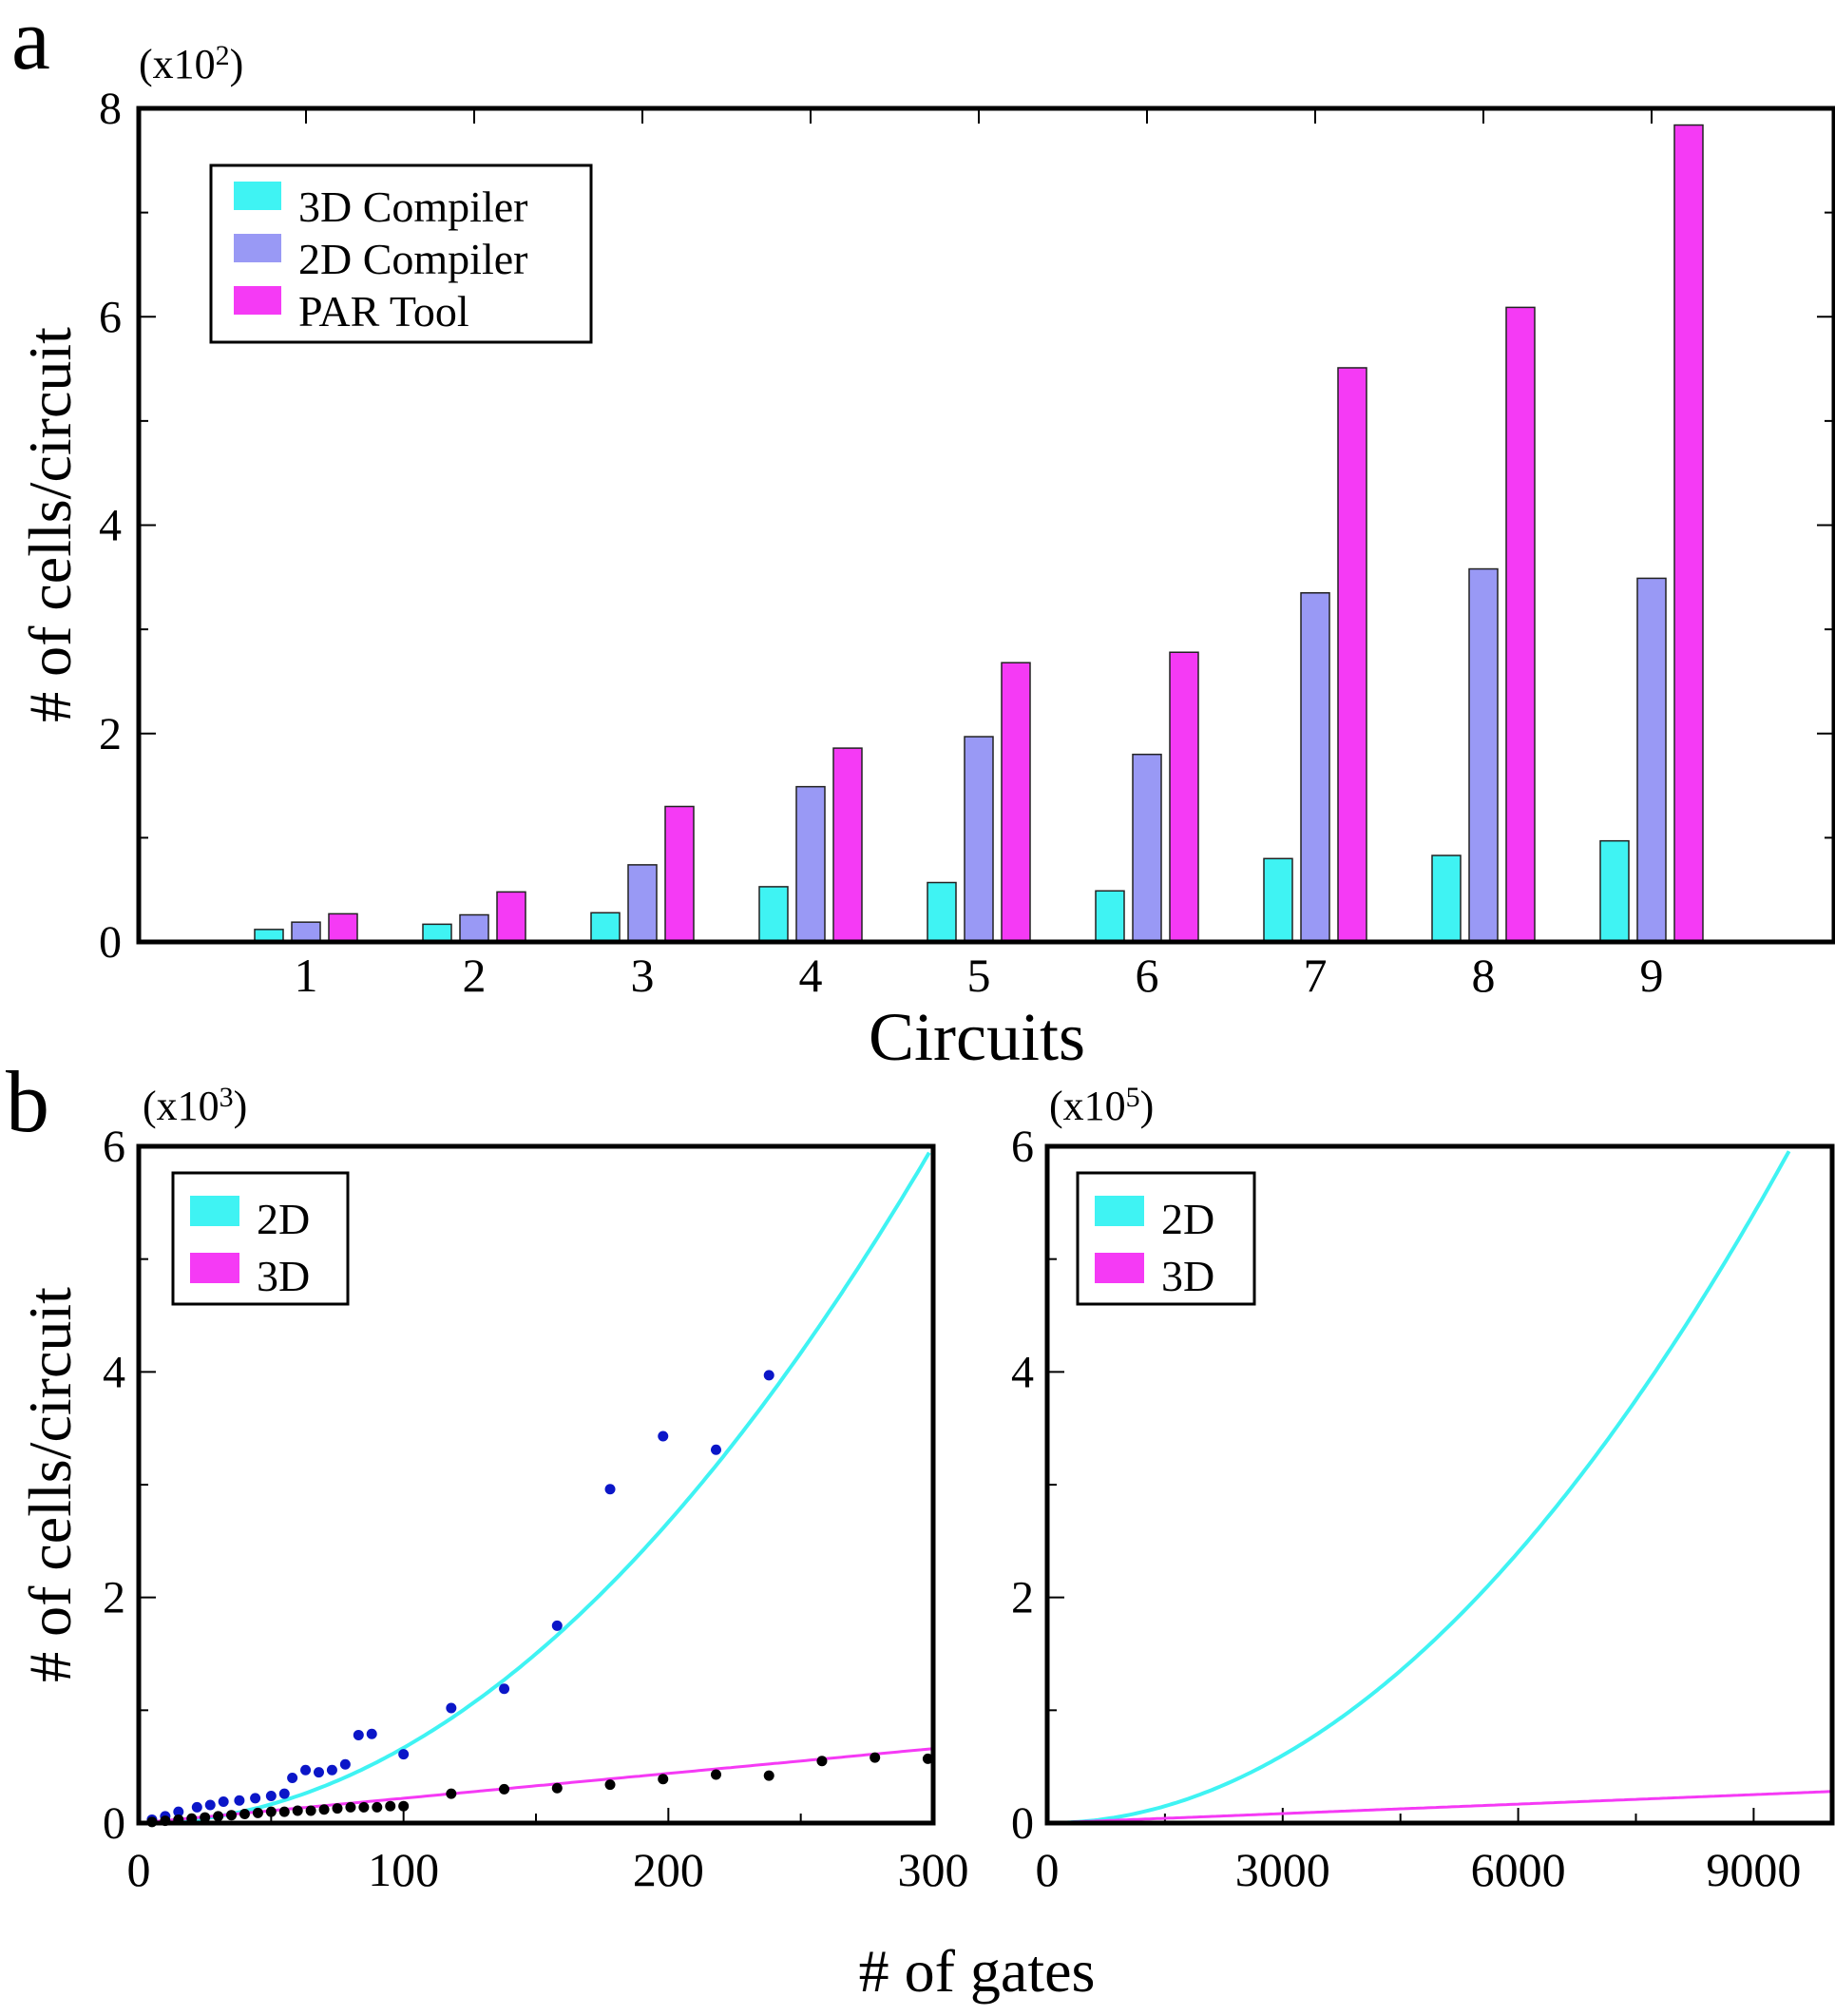 This screenshot has width=1835, height=2016. What do you see at coordinates (257, 300) in the screenshot?
I see `legend-swatch-par-tool` at bounding box center [257, 300].